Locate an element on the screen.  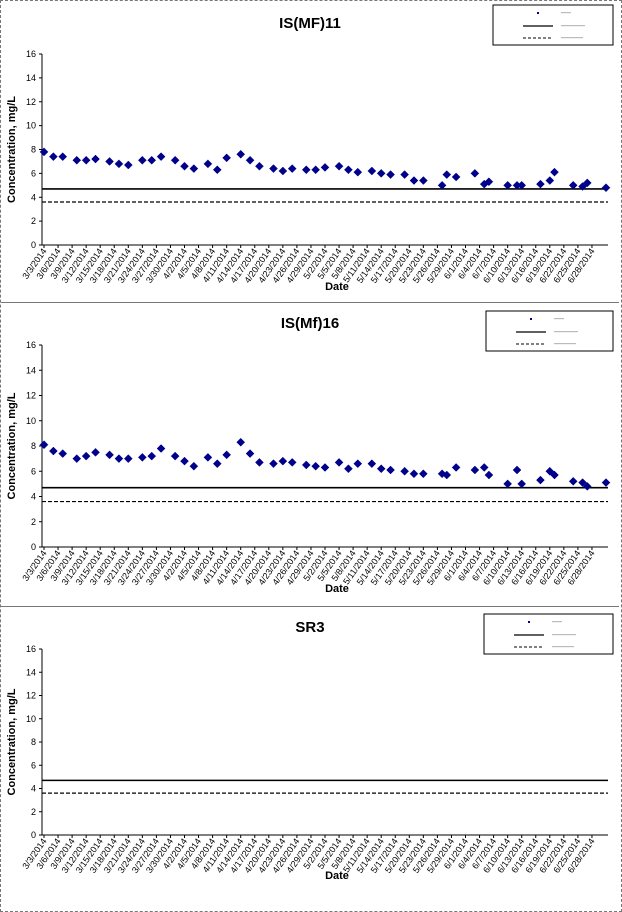
chart-title: IS(Mf)16 is located at coordinates (310, 323).